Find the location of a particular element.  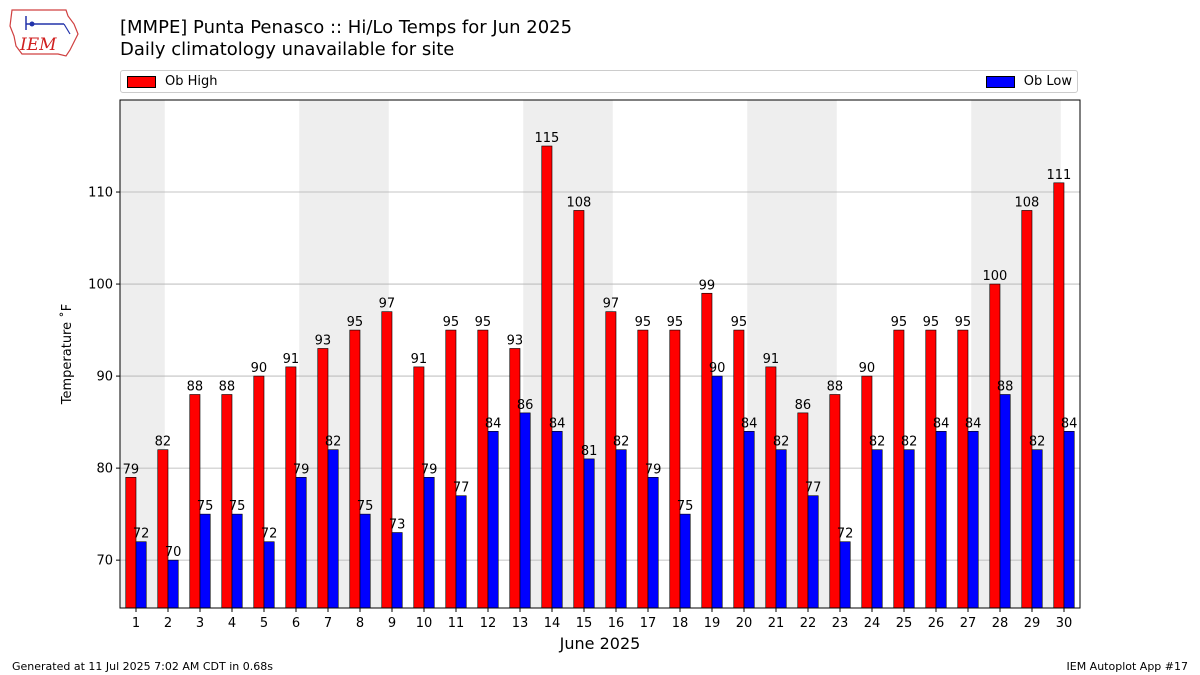

x-tick-label: 26 is located at coordinates (936, 623).